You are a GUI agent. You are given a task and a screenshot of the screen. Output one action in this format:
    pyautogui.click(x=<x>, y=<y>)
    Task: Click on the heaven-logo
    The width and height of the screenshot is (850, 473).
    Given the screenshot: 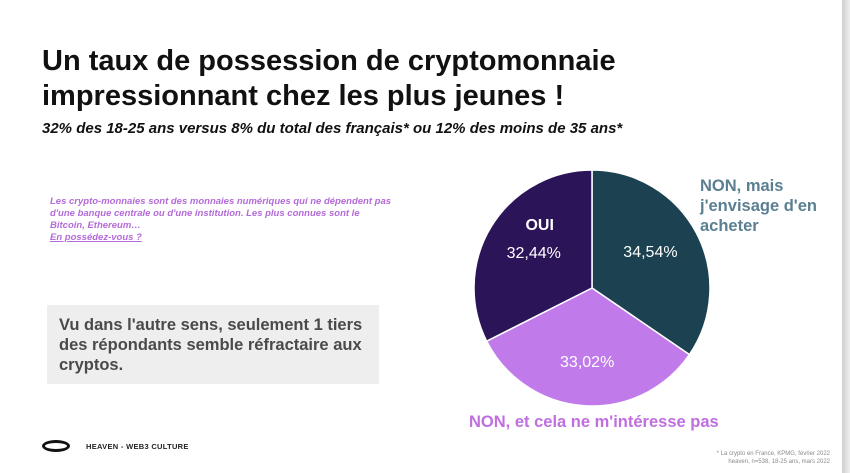 What is the action you would take?
    pyautogui.click(x=56, y=446)
    